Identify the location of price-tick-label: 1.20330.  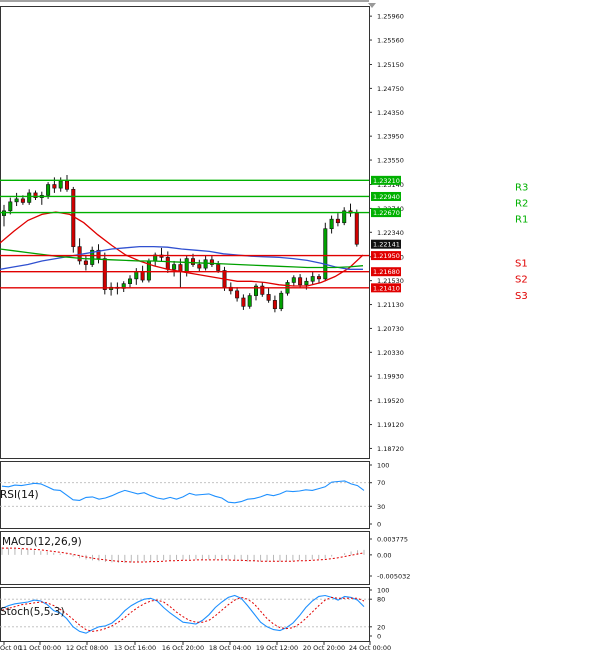
(390, 353).